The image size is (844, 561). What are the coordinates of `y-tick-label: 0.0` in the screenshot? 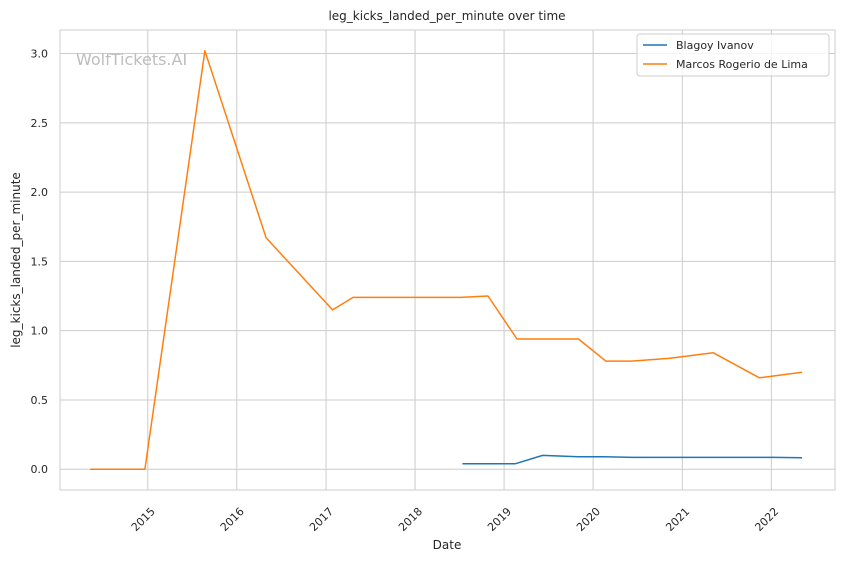 It's located at (40, 469).